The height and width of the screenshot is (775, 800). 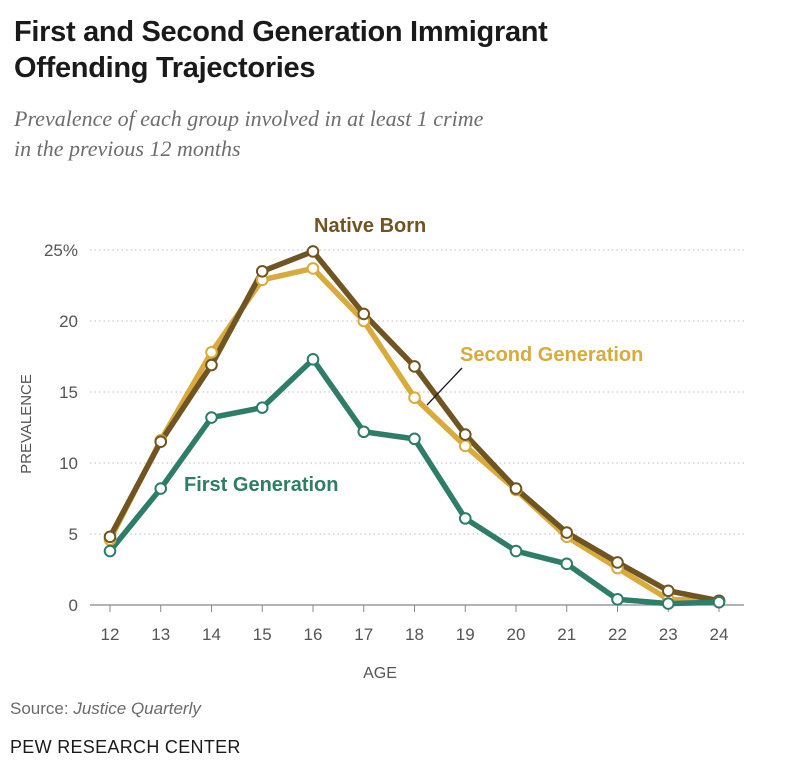 I want to click on y-tick-label: 15, so click(x=68, y=392).